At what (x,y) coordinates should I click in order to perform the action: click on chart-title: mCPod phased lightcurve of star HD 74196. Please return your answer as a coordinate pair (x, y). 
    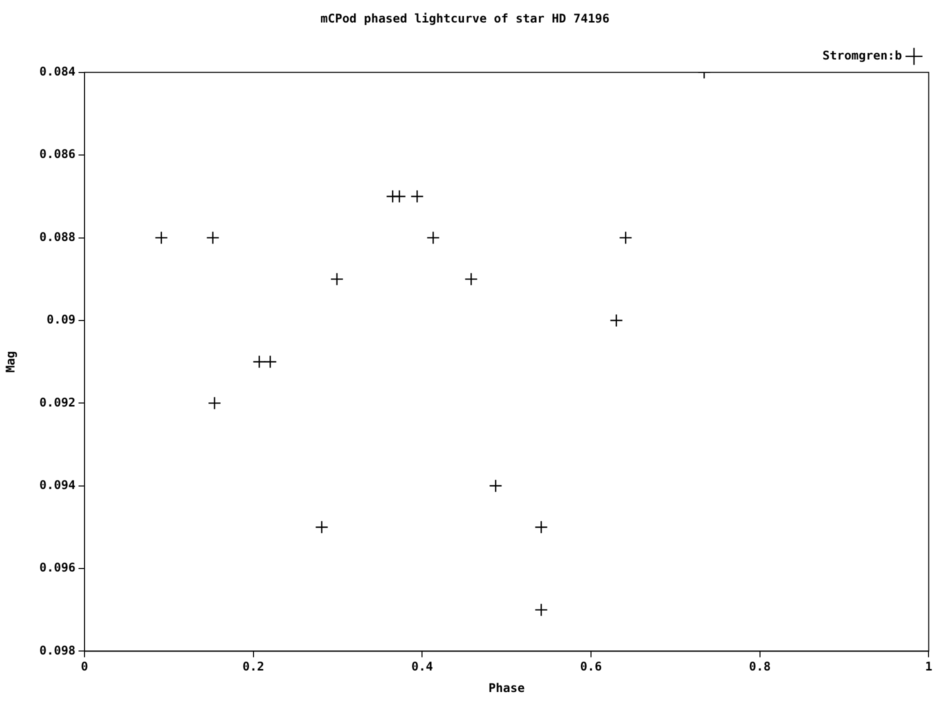
    Looking at the image, I should click on (465, 18).